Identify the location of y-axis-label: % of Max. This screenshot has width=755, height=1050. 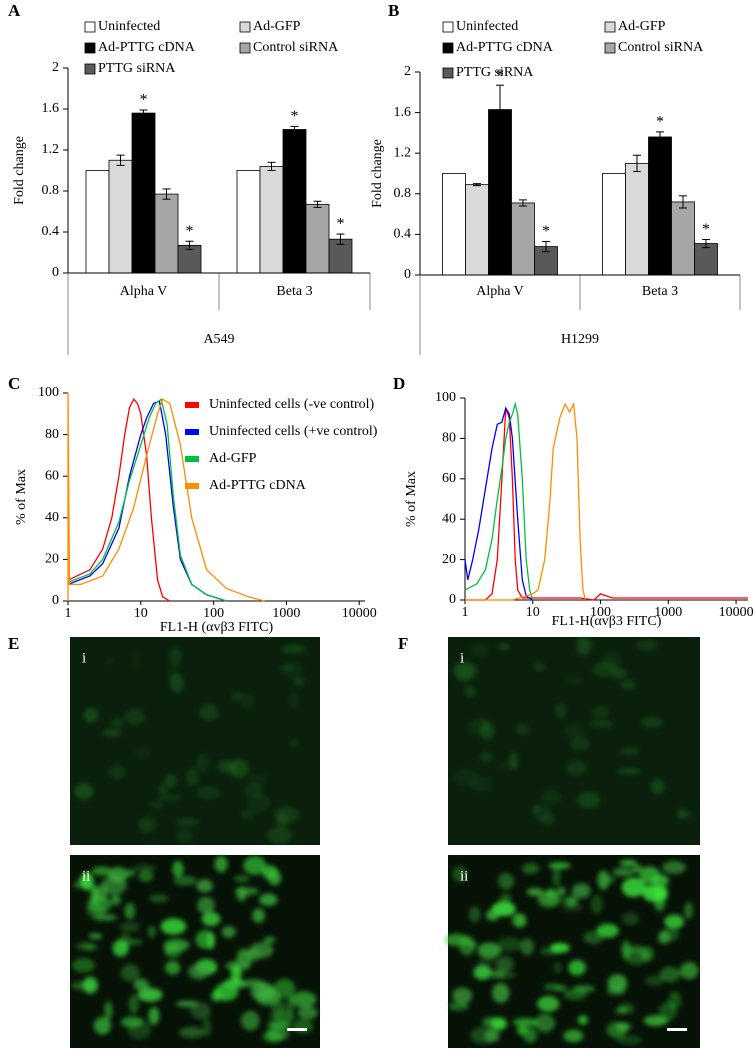
(411, 499).